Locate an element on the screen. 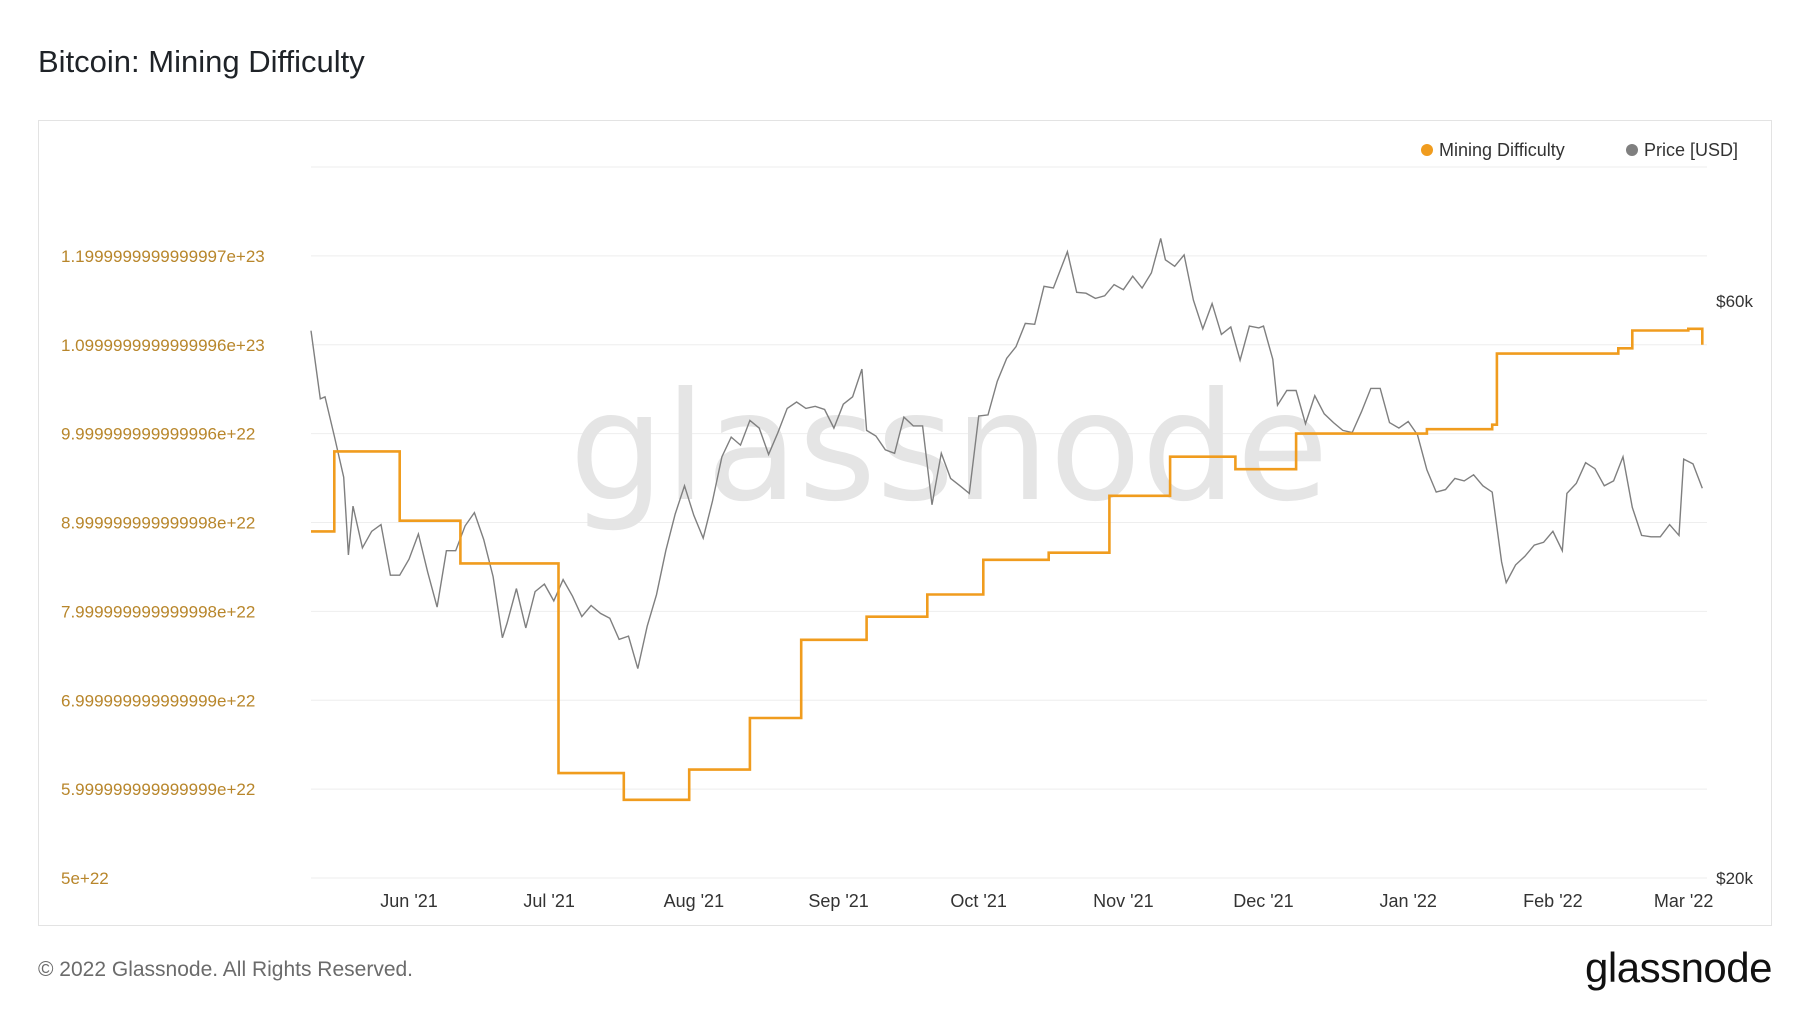 The image size is (1800, 1013). x-axis-tick-label: Nov '21 is located at coordinates (1123, 901).